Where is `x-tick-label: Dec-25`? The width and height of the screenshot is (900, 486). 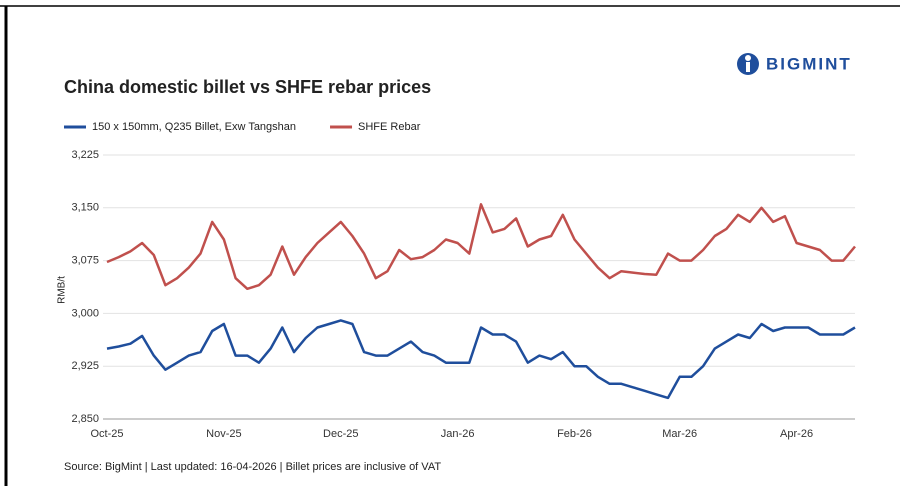
x-tick-label: Dec-25 is located at coordinates (340, 434).